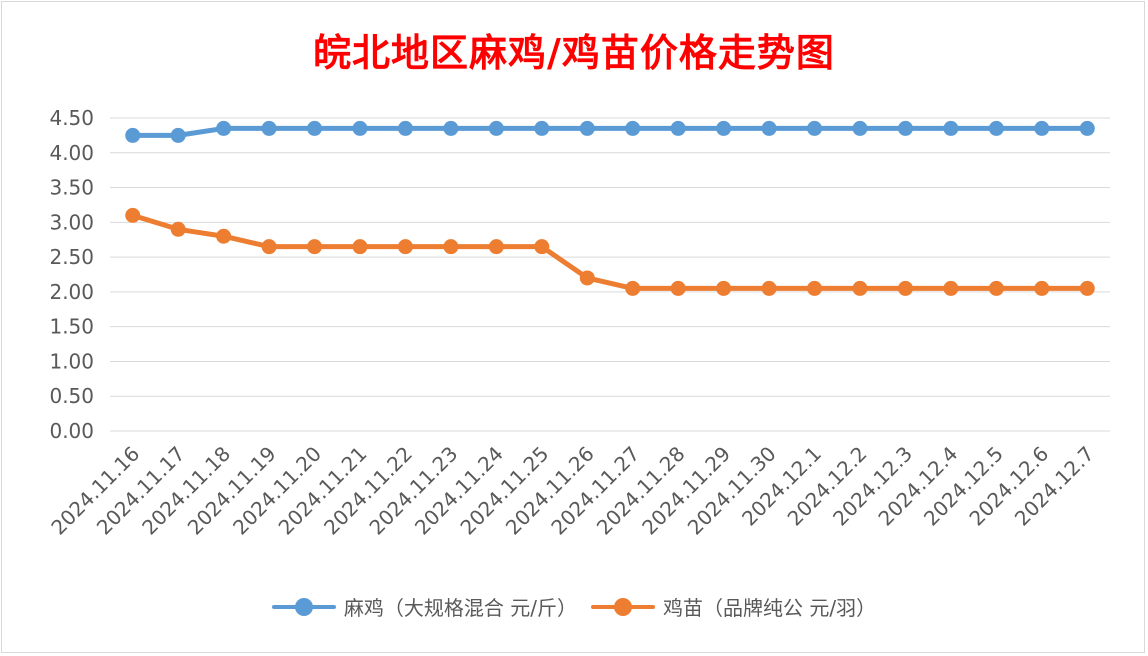  What do you see at coordinates (71, 327) in the screenshot?
I see `y-tick-label: 1.50` at bounding box center [71, 327].